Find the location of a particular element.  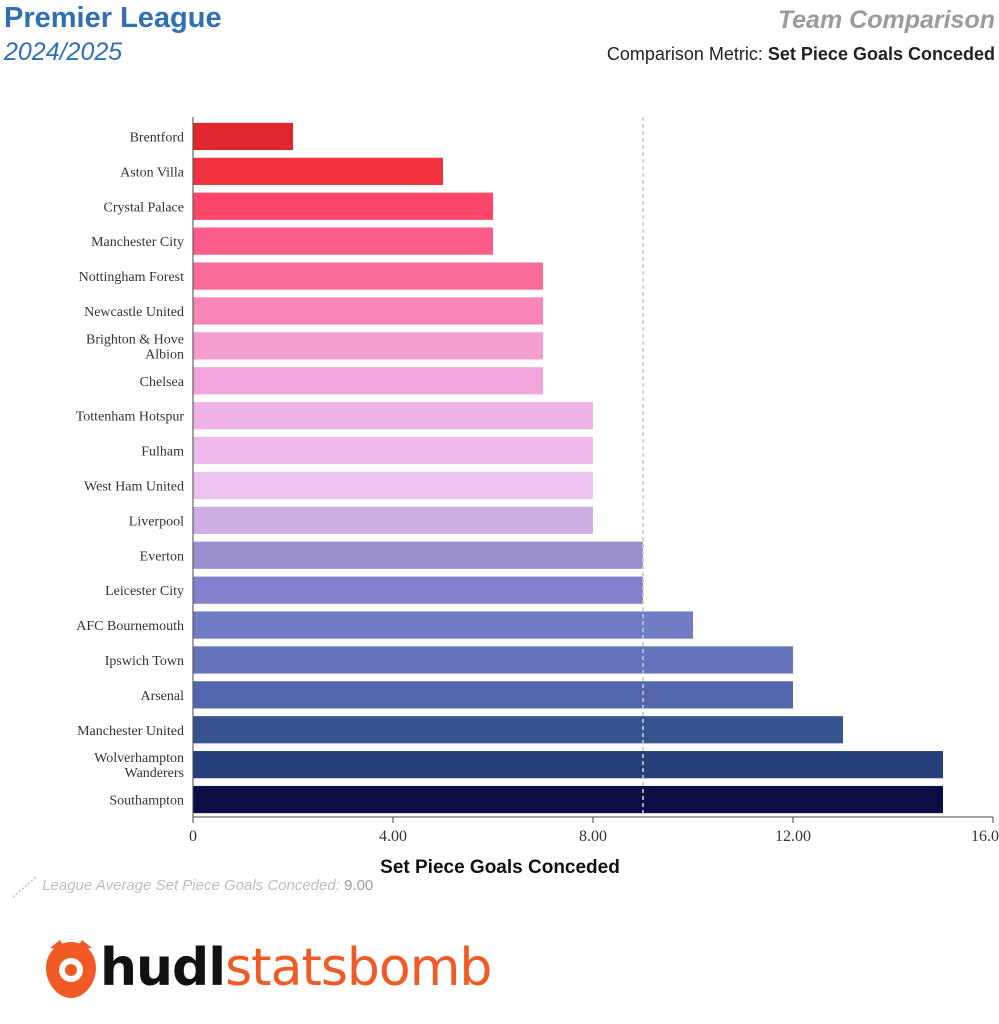

category-label: Tottenham Hotspur is located at coordinates (130, 417).